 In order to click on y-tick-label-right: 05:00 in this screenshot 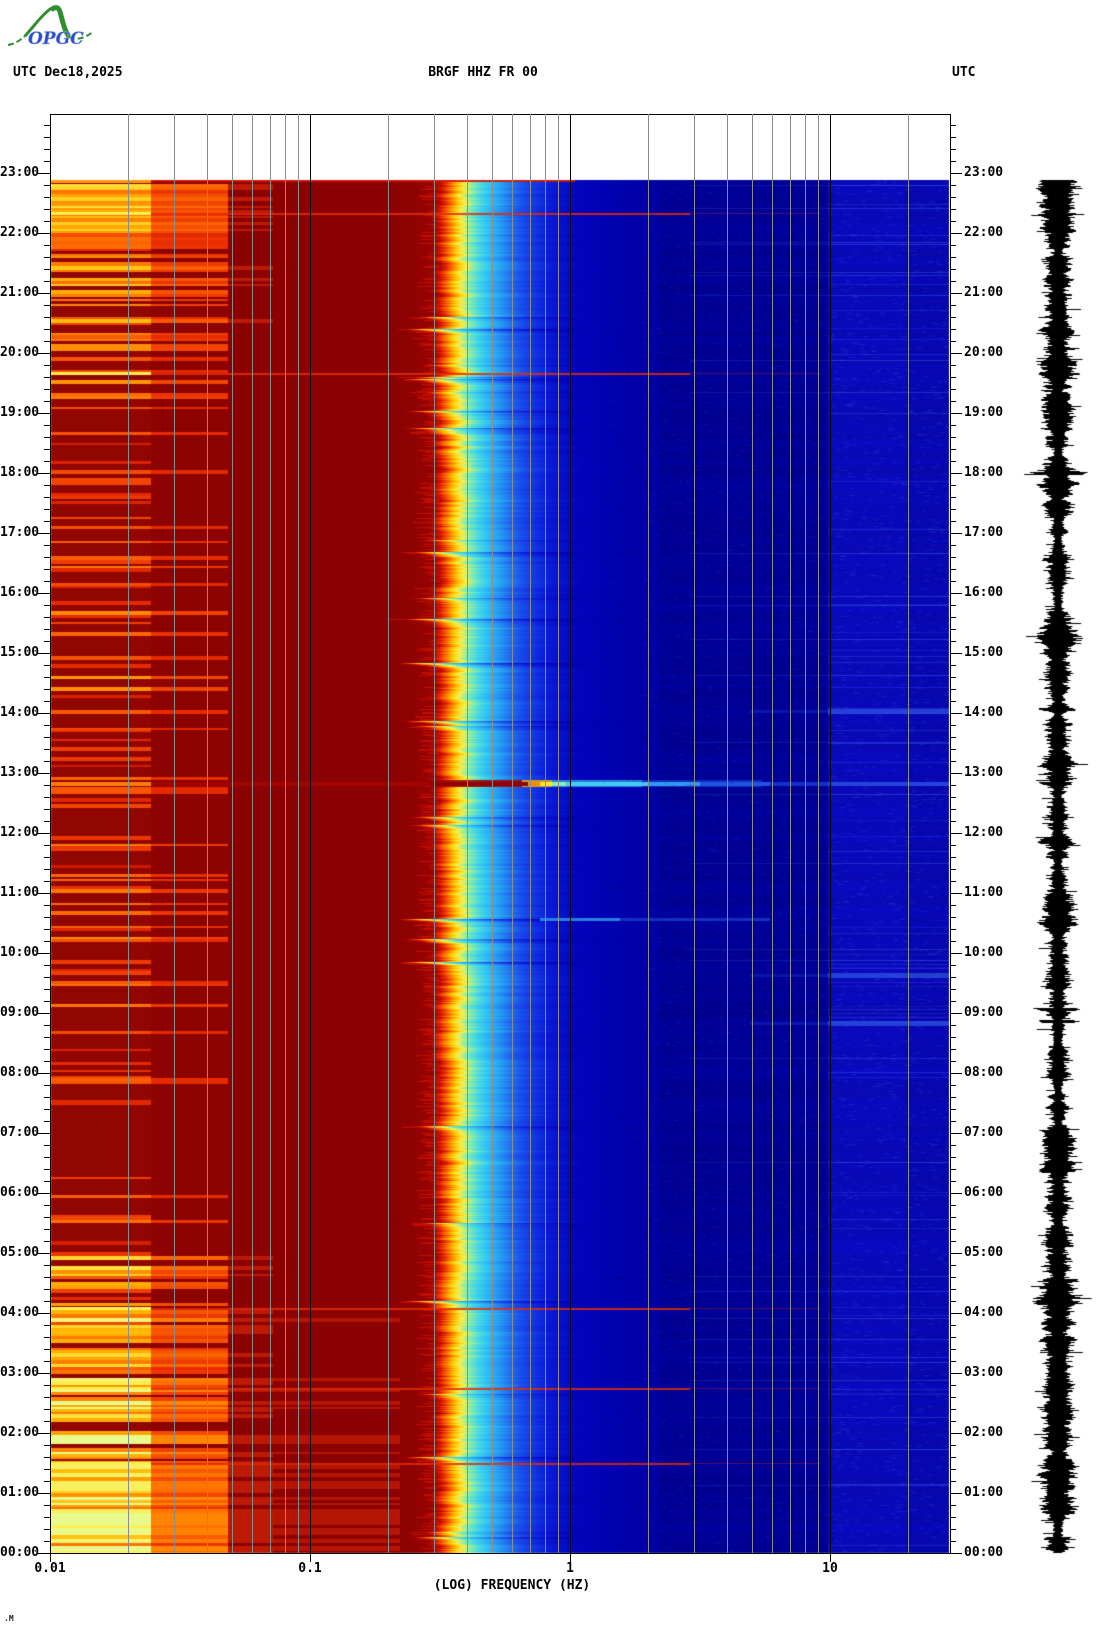, I will do `click(984, 1252)`.